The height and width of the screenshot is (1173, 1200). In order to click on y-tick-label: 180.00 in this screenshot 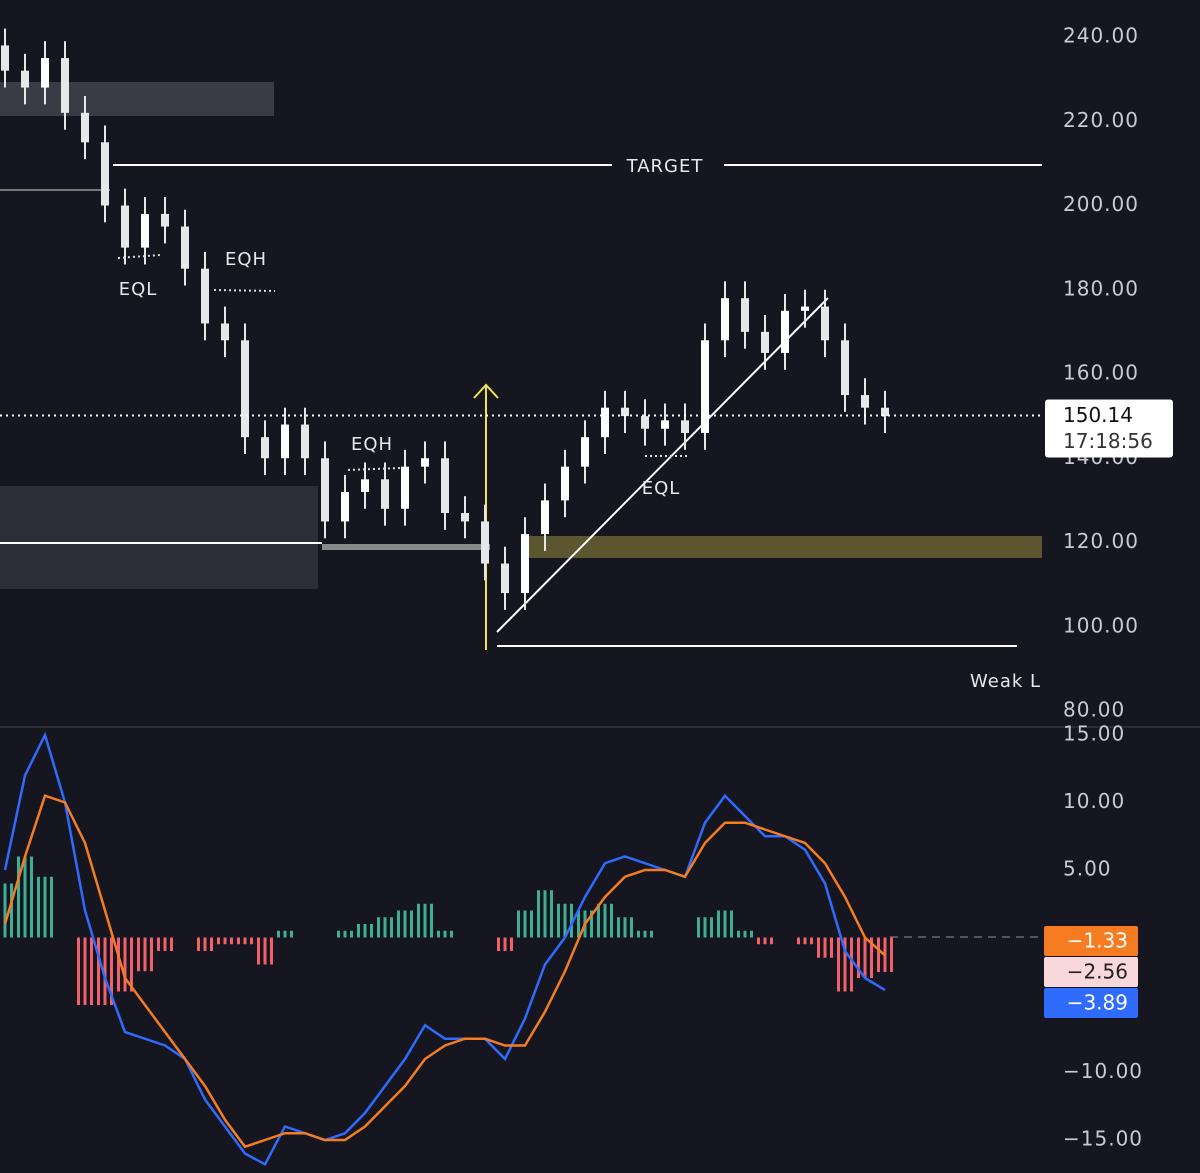, I will do `click(1101, 288)`.